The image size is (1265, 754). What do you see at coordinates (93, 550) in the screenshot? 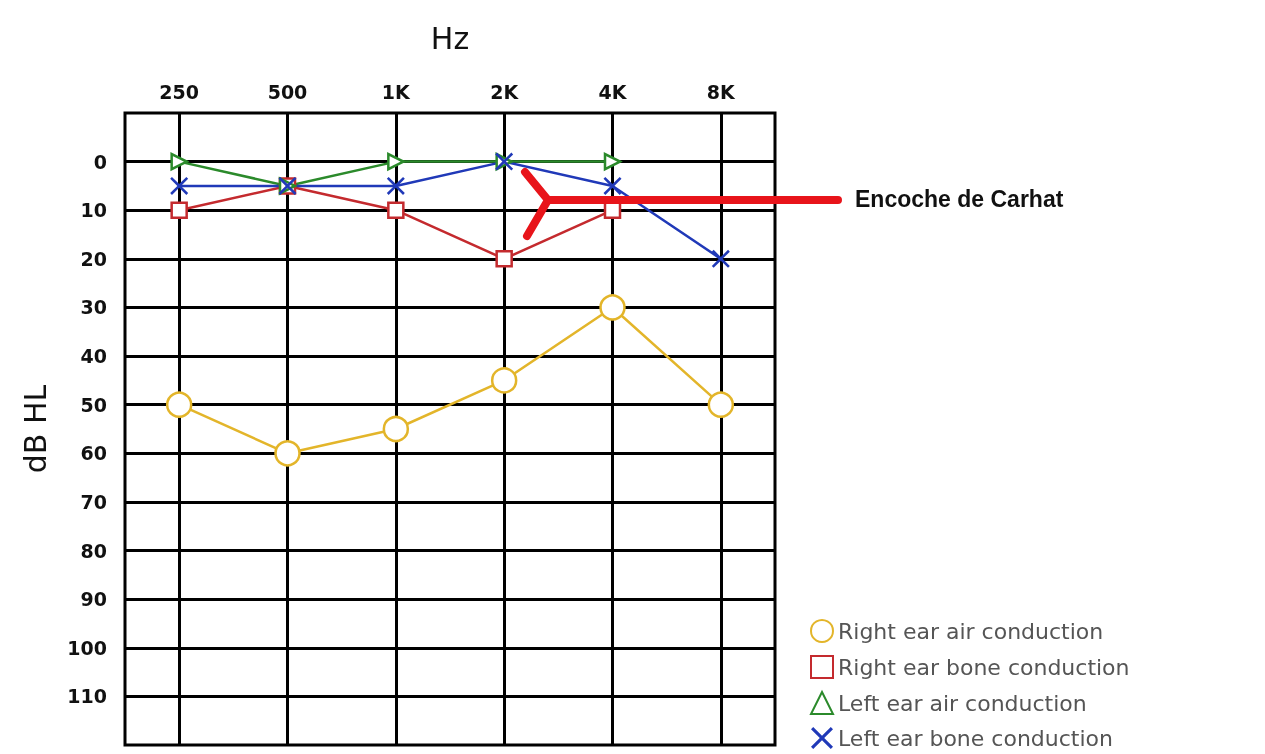
I see `y-tick-label: 80` at bounding box center [93, 550].